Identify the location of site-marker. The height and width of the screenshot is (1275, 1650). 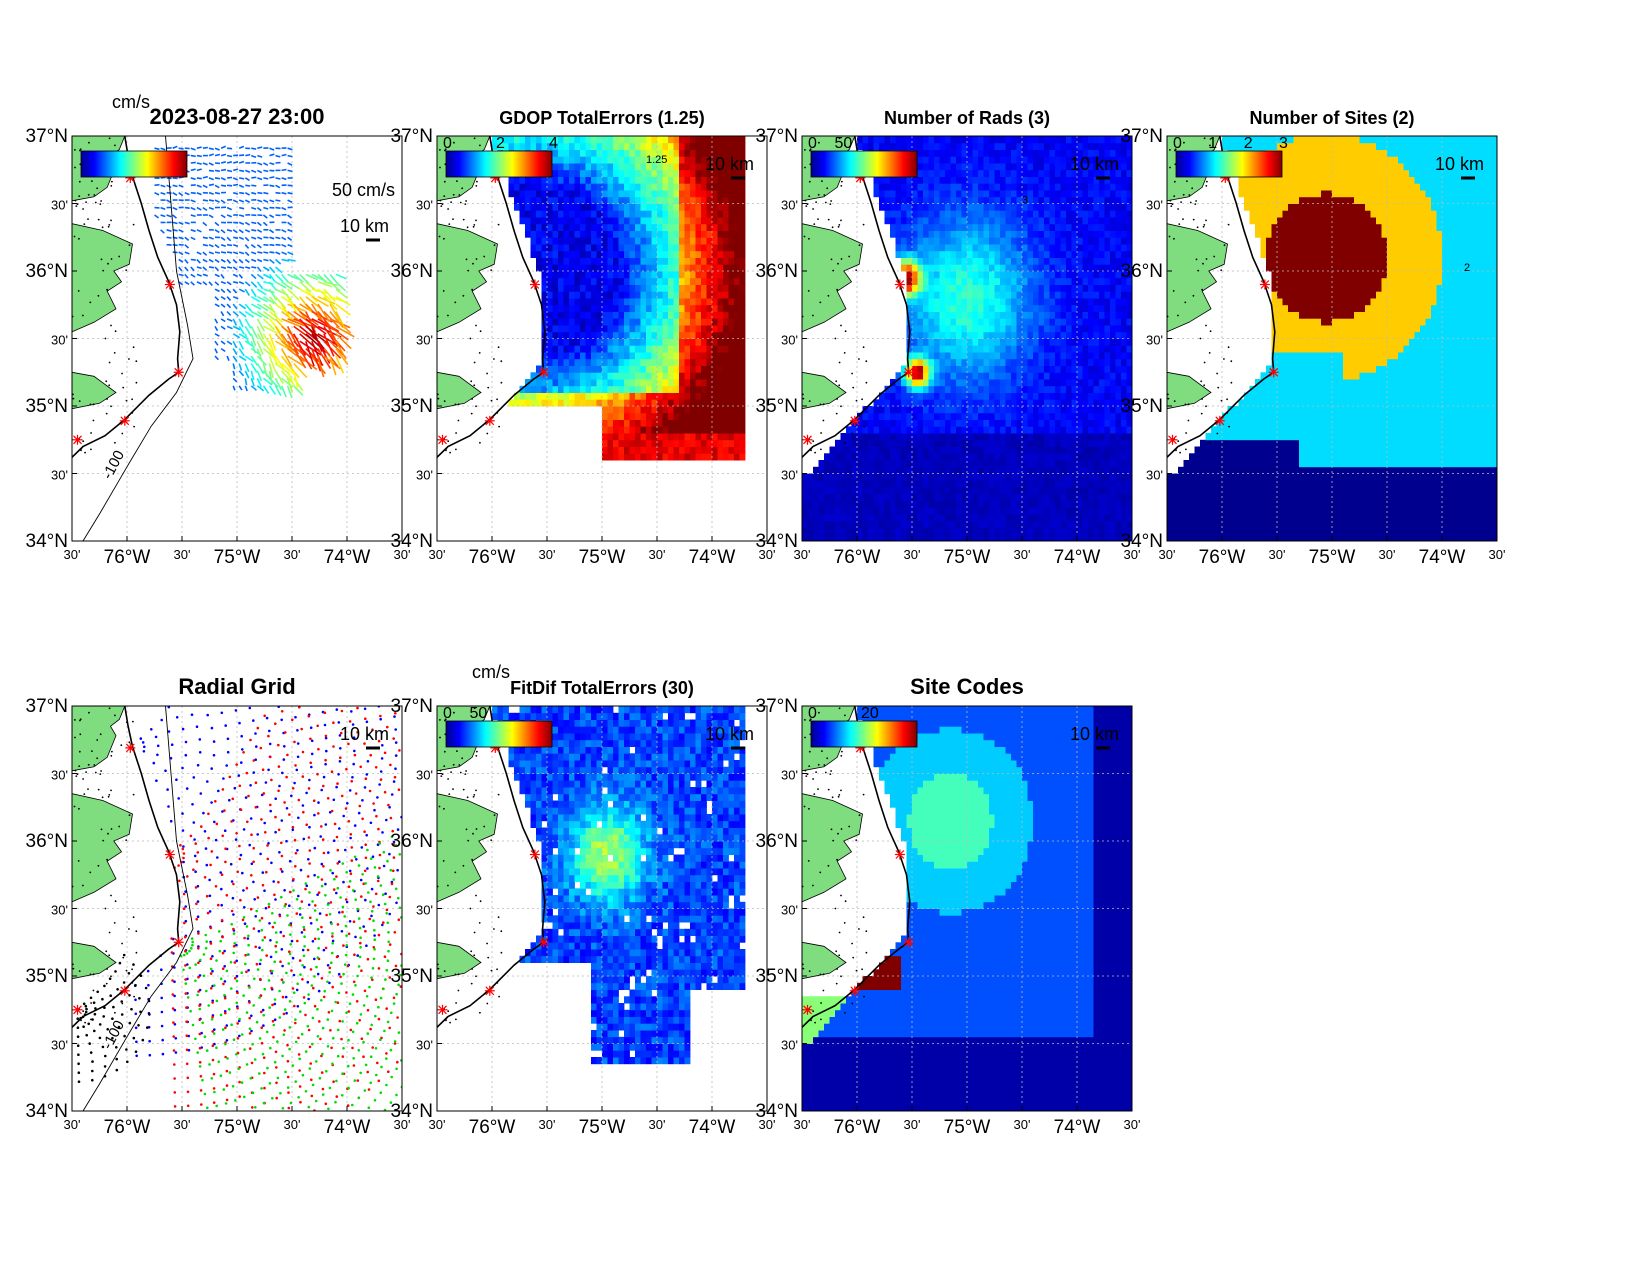
(178, 372).